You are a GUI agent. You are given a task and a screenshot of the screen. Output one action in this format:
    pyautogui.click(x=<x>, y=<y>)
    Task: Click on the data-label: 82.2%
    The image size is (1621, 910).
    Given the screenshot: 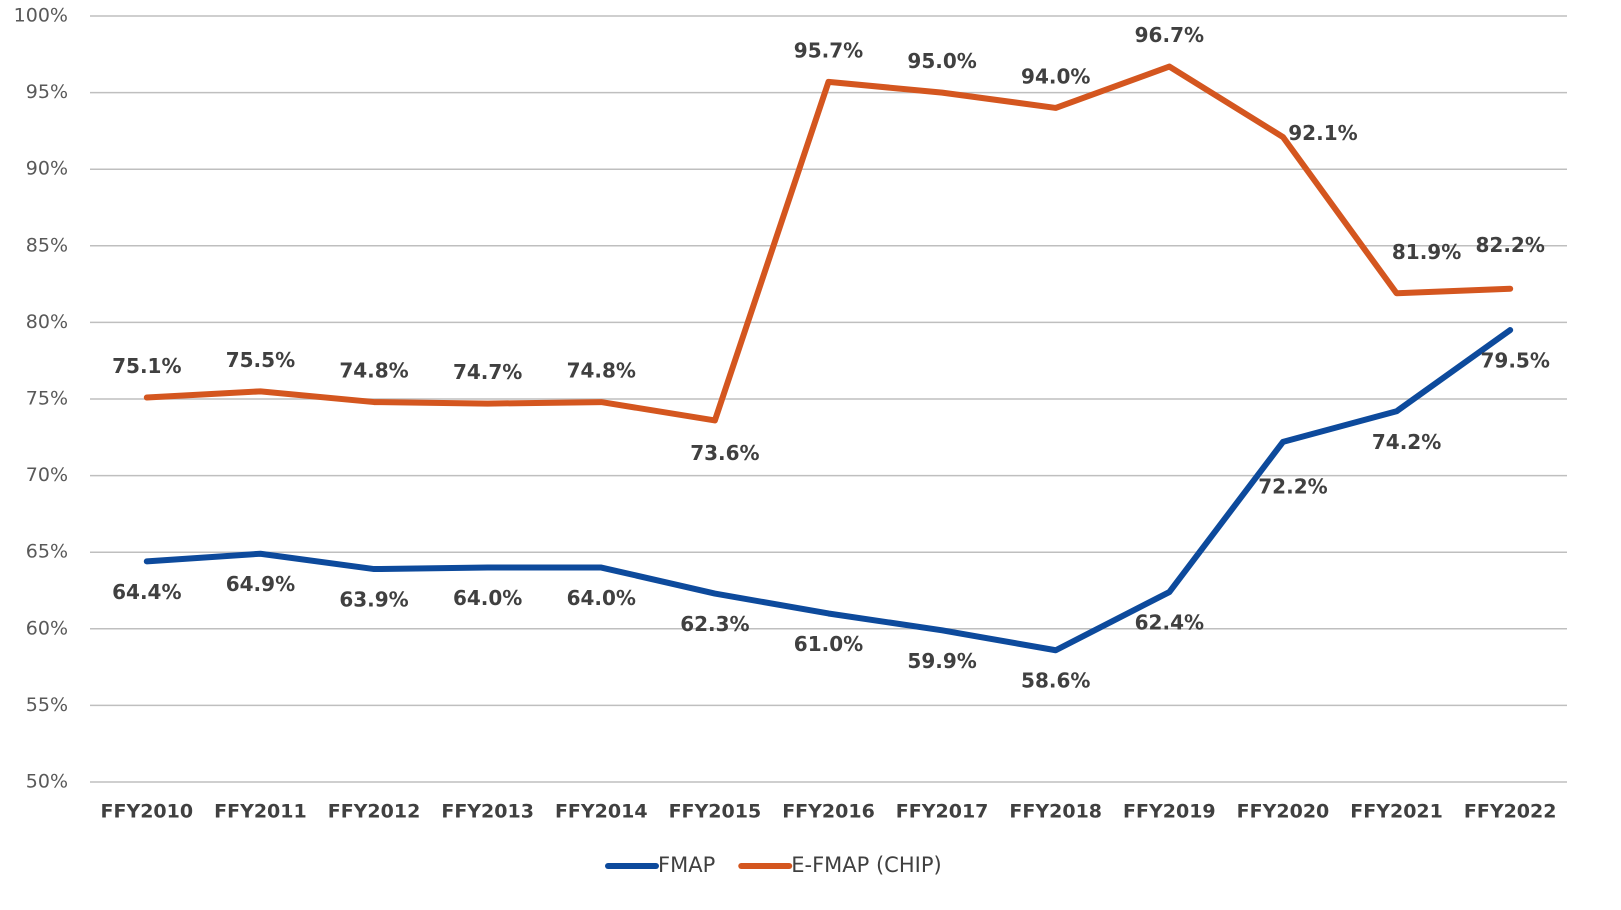 What is the action you would take?
    pyautogui.click(x=1509, y=245)
    